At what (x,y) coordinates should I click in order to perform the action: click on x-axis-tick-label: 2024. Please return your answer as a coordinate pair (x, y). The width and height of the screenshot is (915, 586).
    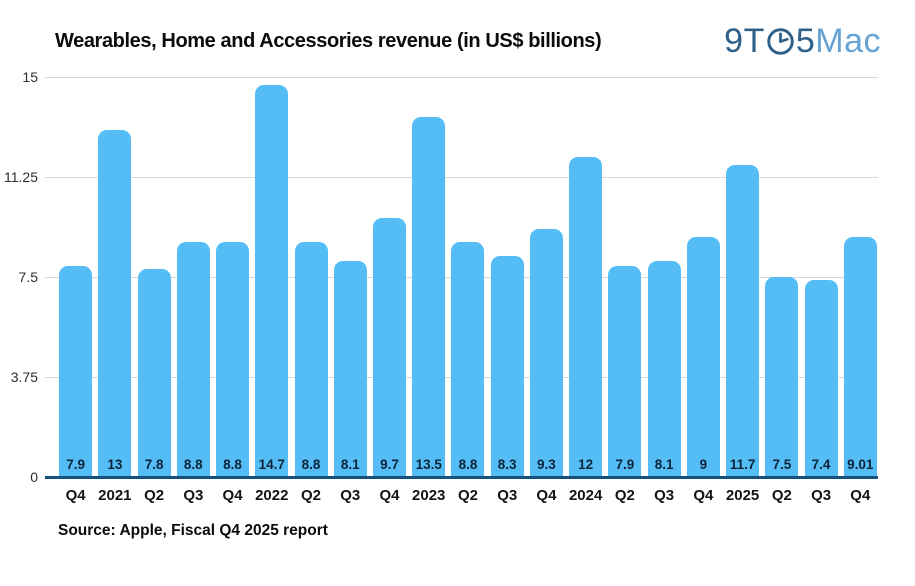
    Looking at the image, I should click on (585, 495).